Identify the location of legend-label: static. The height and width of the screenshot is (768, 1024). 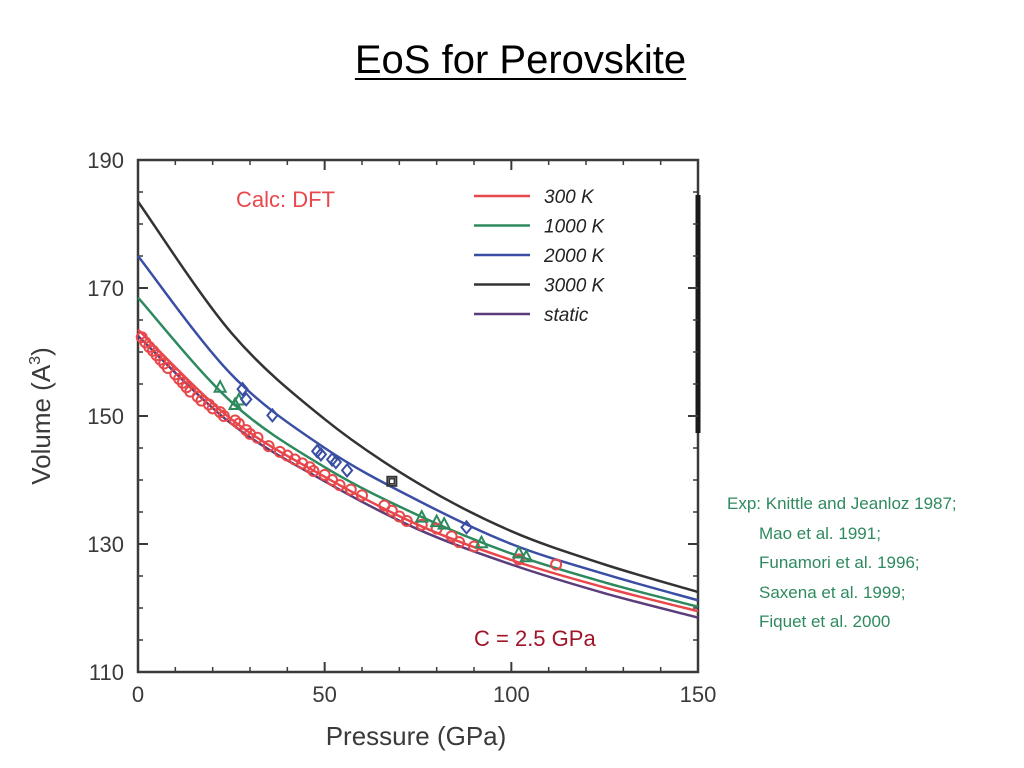
(566, 315).